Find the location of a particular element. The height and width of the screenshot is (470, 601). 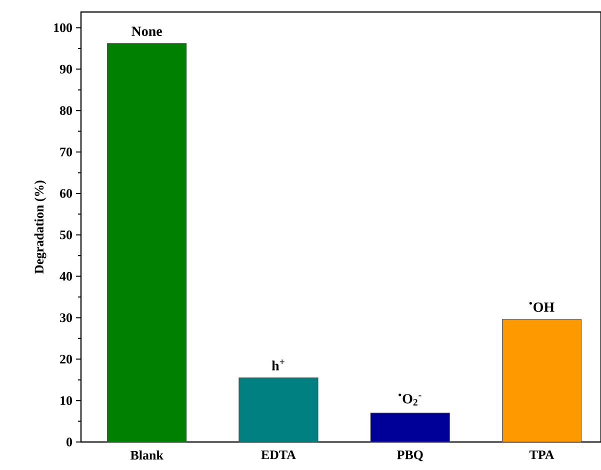

annotation: h$^{+}$ is located at coordinates (278, 365).